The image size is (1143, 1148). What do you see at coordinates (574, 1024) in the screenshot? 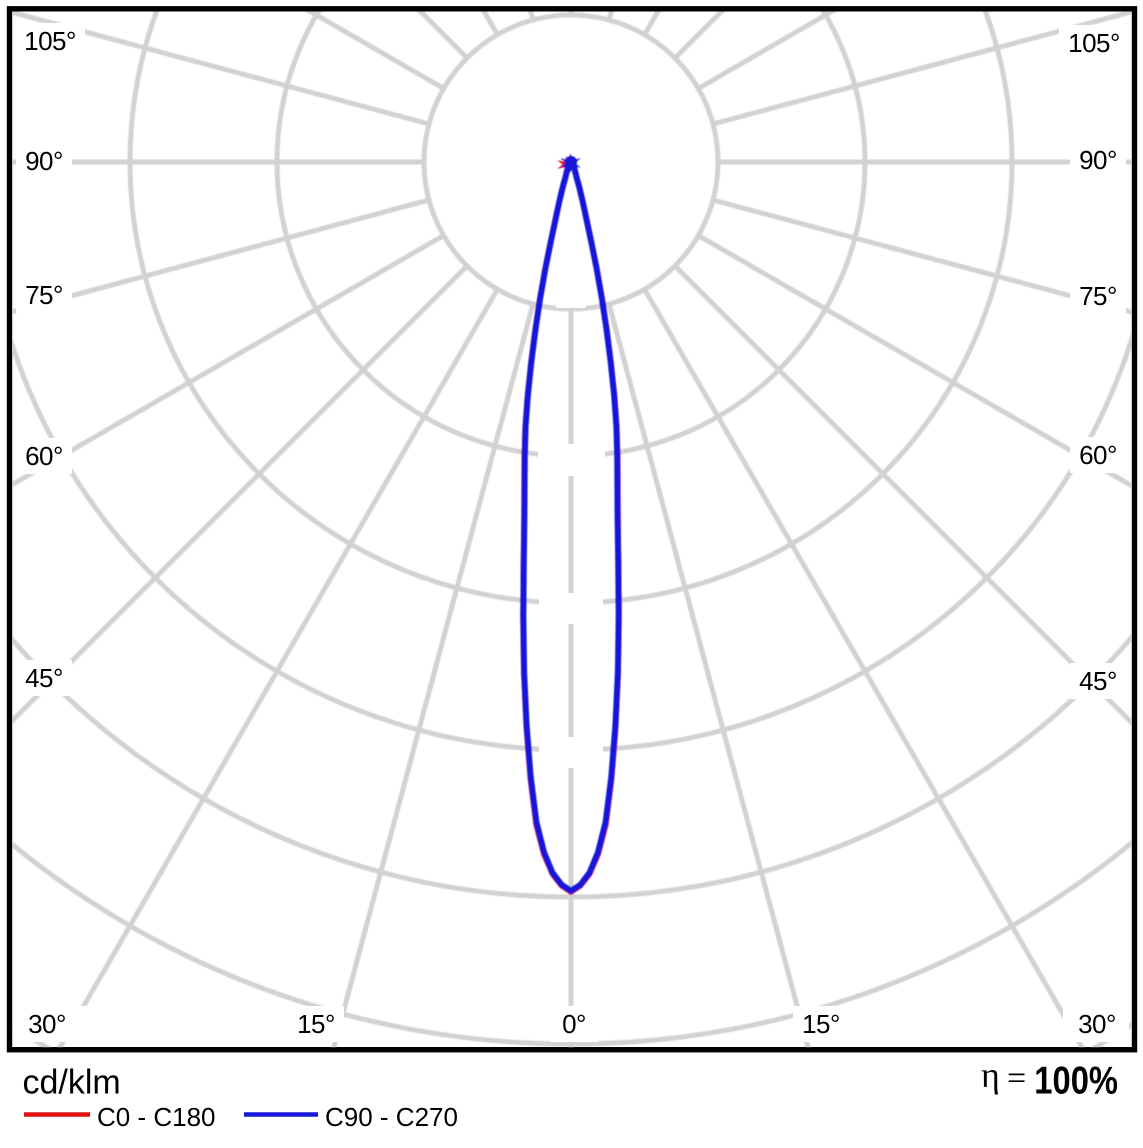
I see `svg-text: 0°` at bounding box center [574, 1024].